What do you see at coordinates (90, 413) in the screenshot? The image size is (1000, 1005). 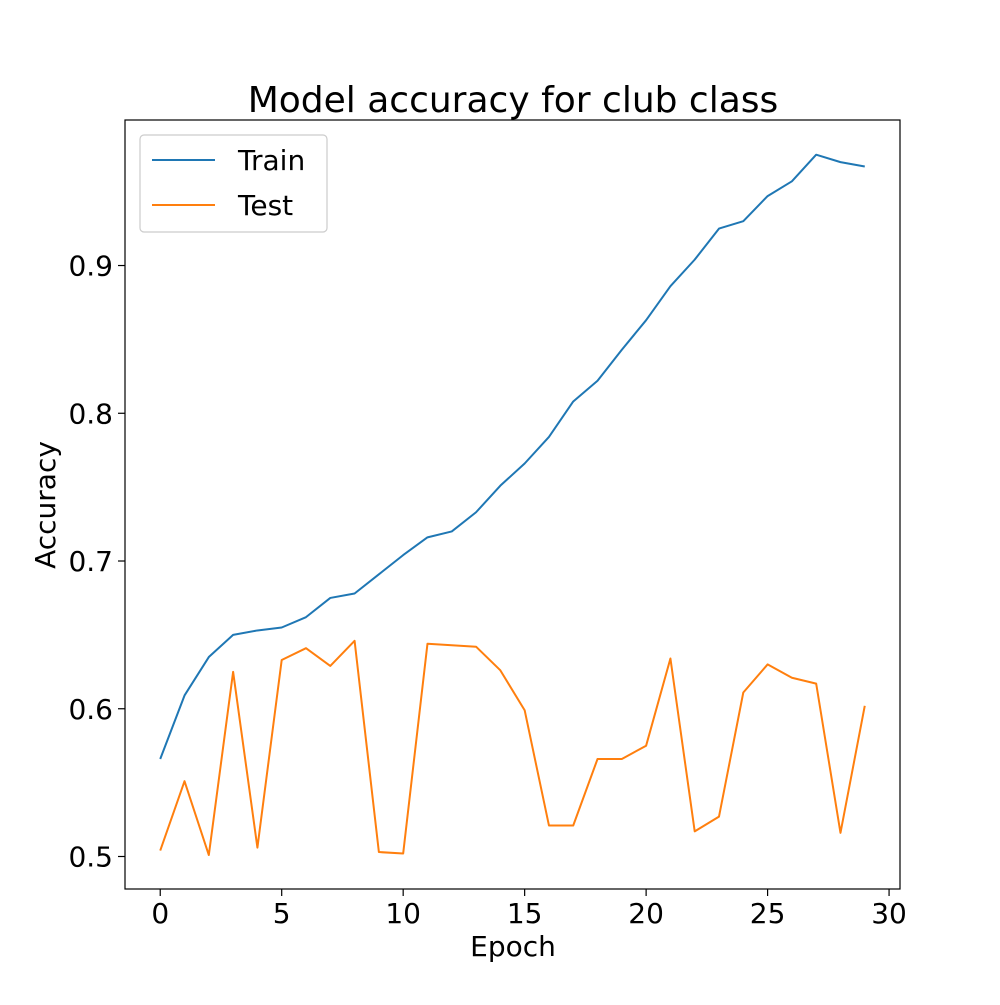 I see `y-tick-label: 0.8` at bounding box center [90, 413].